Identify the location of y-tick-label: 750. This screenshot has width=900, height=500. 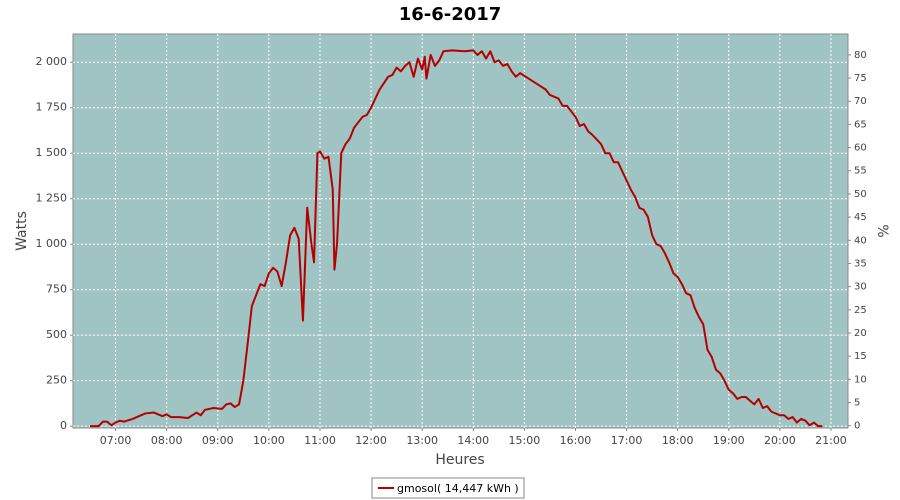
(56, 289).